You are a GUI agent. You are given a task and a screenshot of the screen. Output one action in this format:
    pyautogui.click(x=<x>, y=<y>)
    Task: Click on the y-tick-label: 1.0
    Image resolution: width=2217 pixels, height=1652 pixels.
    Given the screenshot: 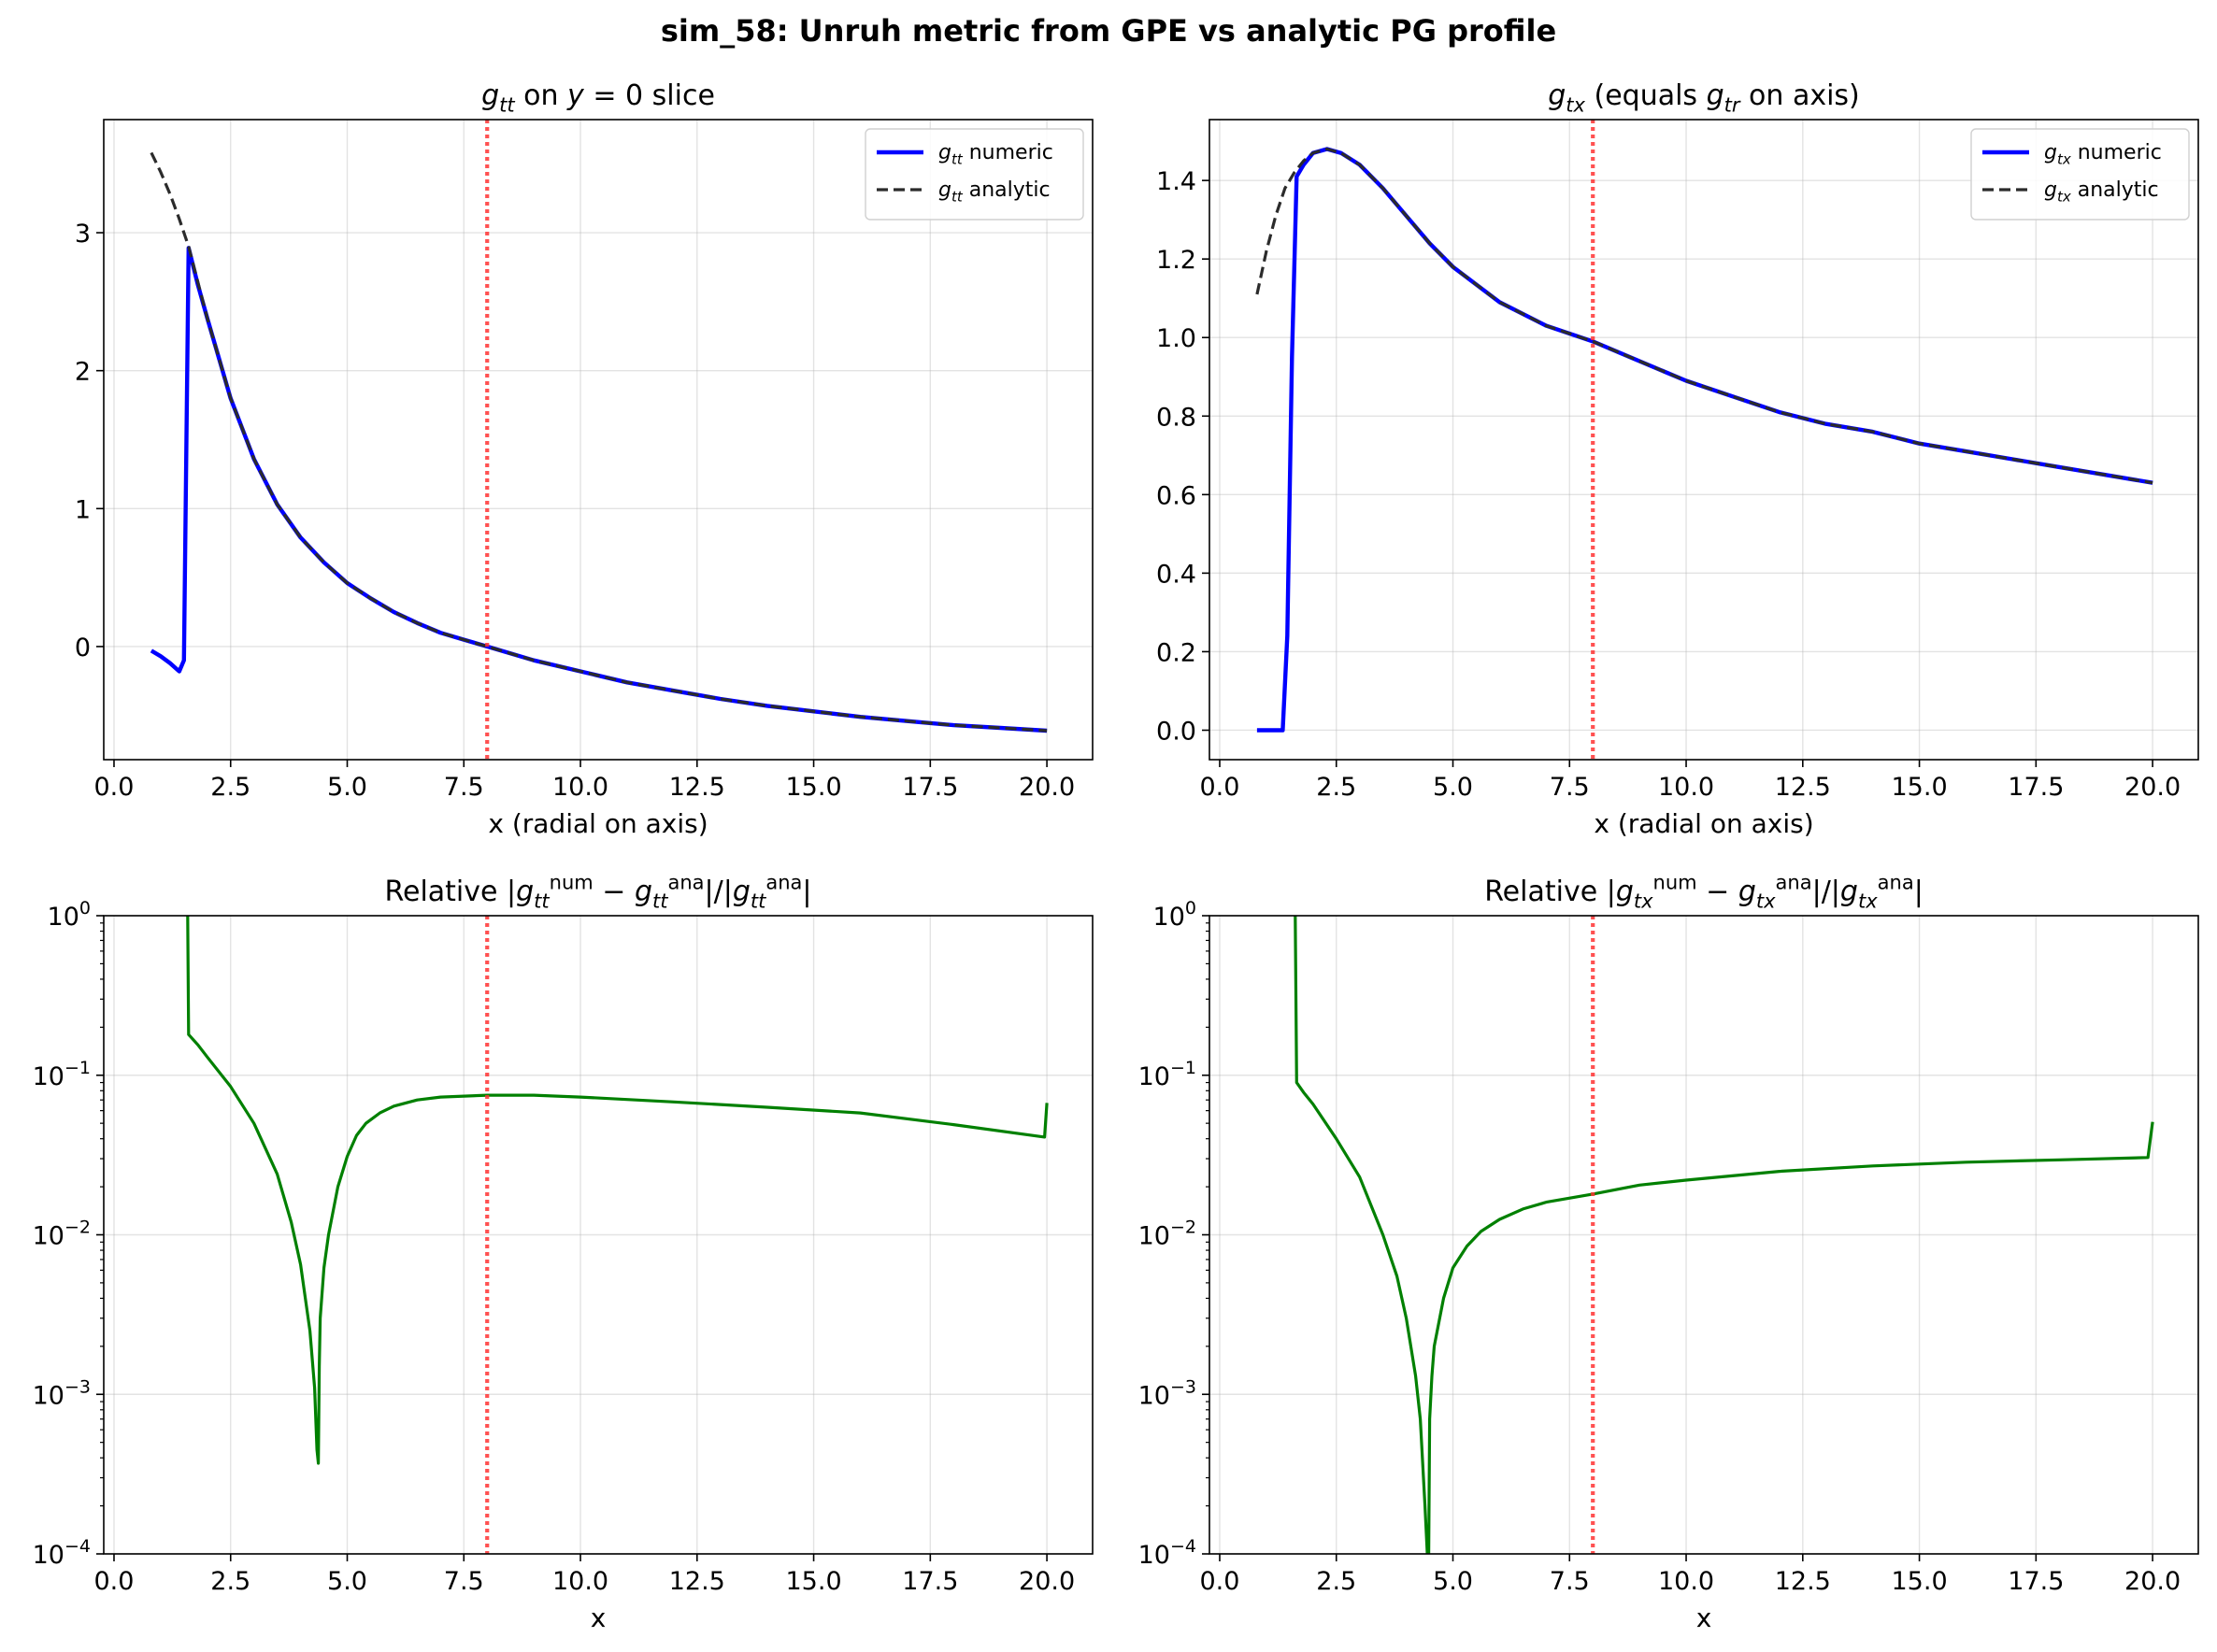 What is the action you would take?
    pyautogui.click(x=1176, y=339)
    